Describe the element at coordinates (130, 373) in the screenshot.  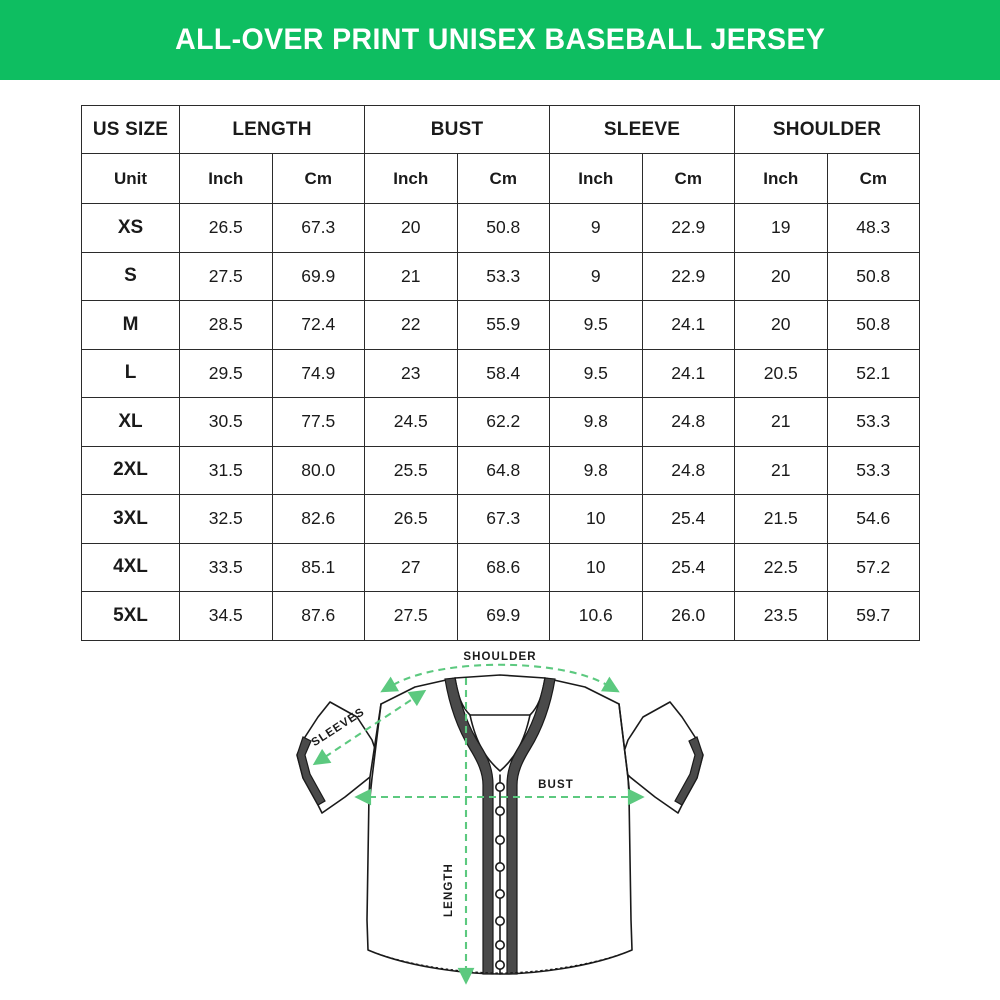
I see `cell-size: L` at that location.